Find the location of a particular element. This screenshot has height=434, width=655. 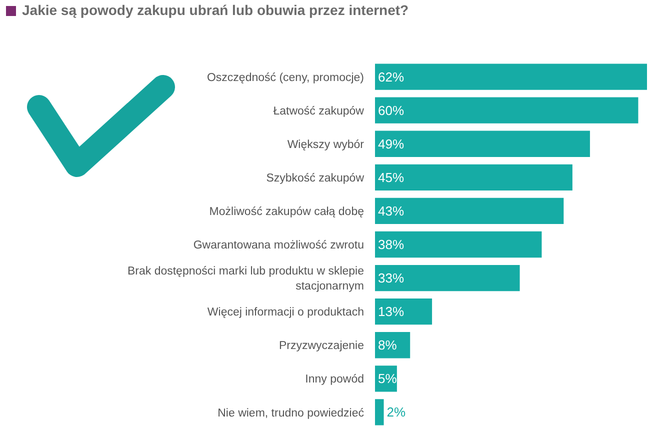

data-label: 5% is located at coordinates (388, 378).